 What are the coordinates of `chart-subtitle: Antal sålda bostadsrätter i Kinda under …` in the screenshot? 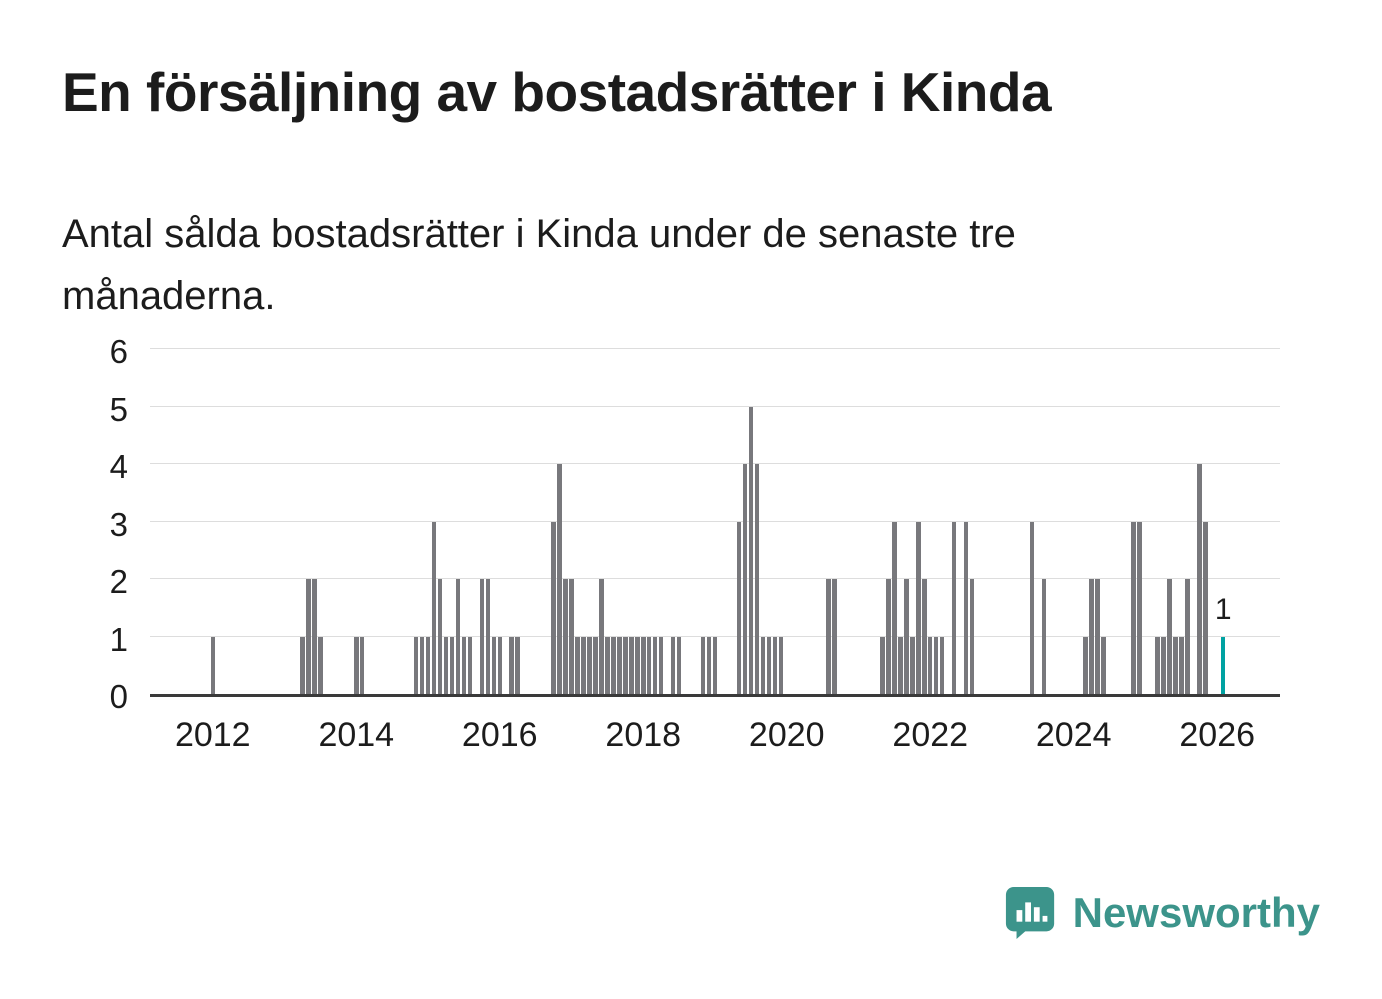 It's located at (539, 265).